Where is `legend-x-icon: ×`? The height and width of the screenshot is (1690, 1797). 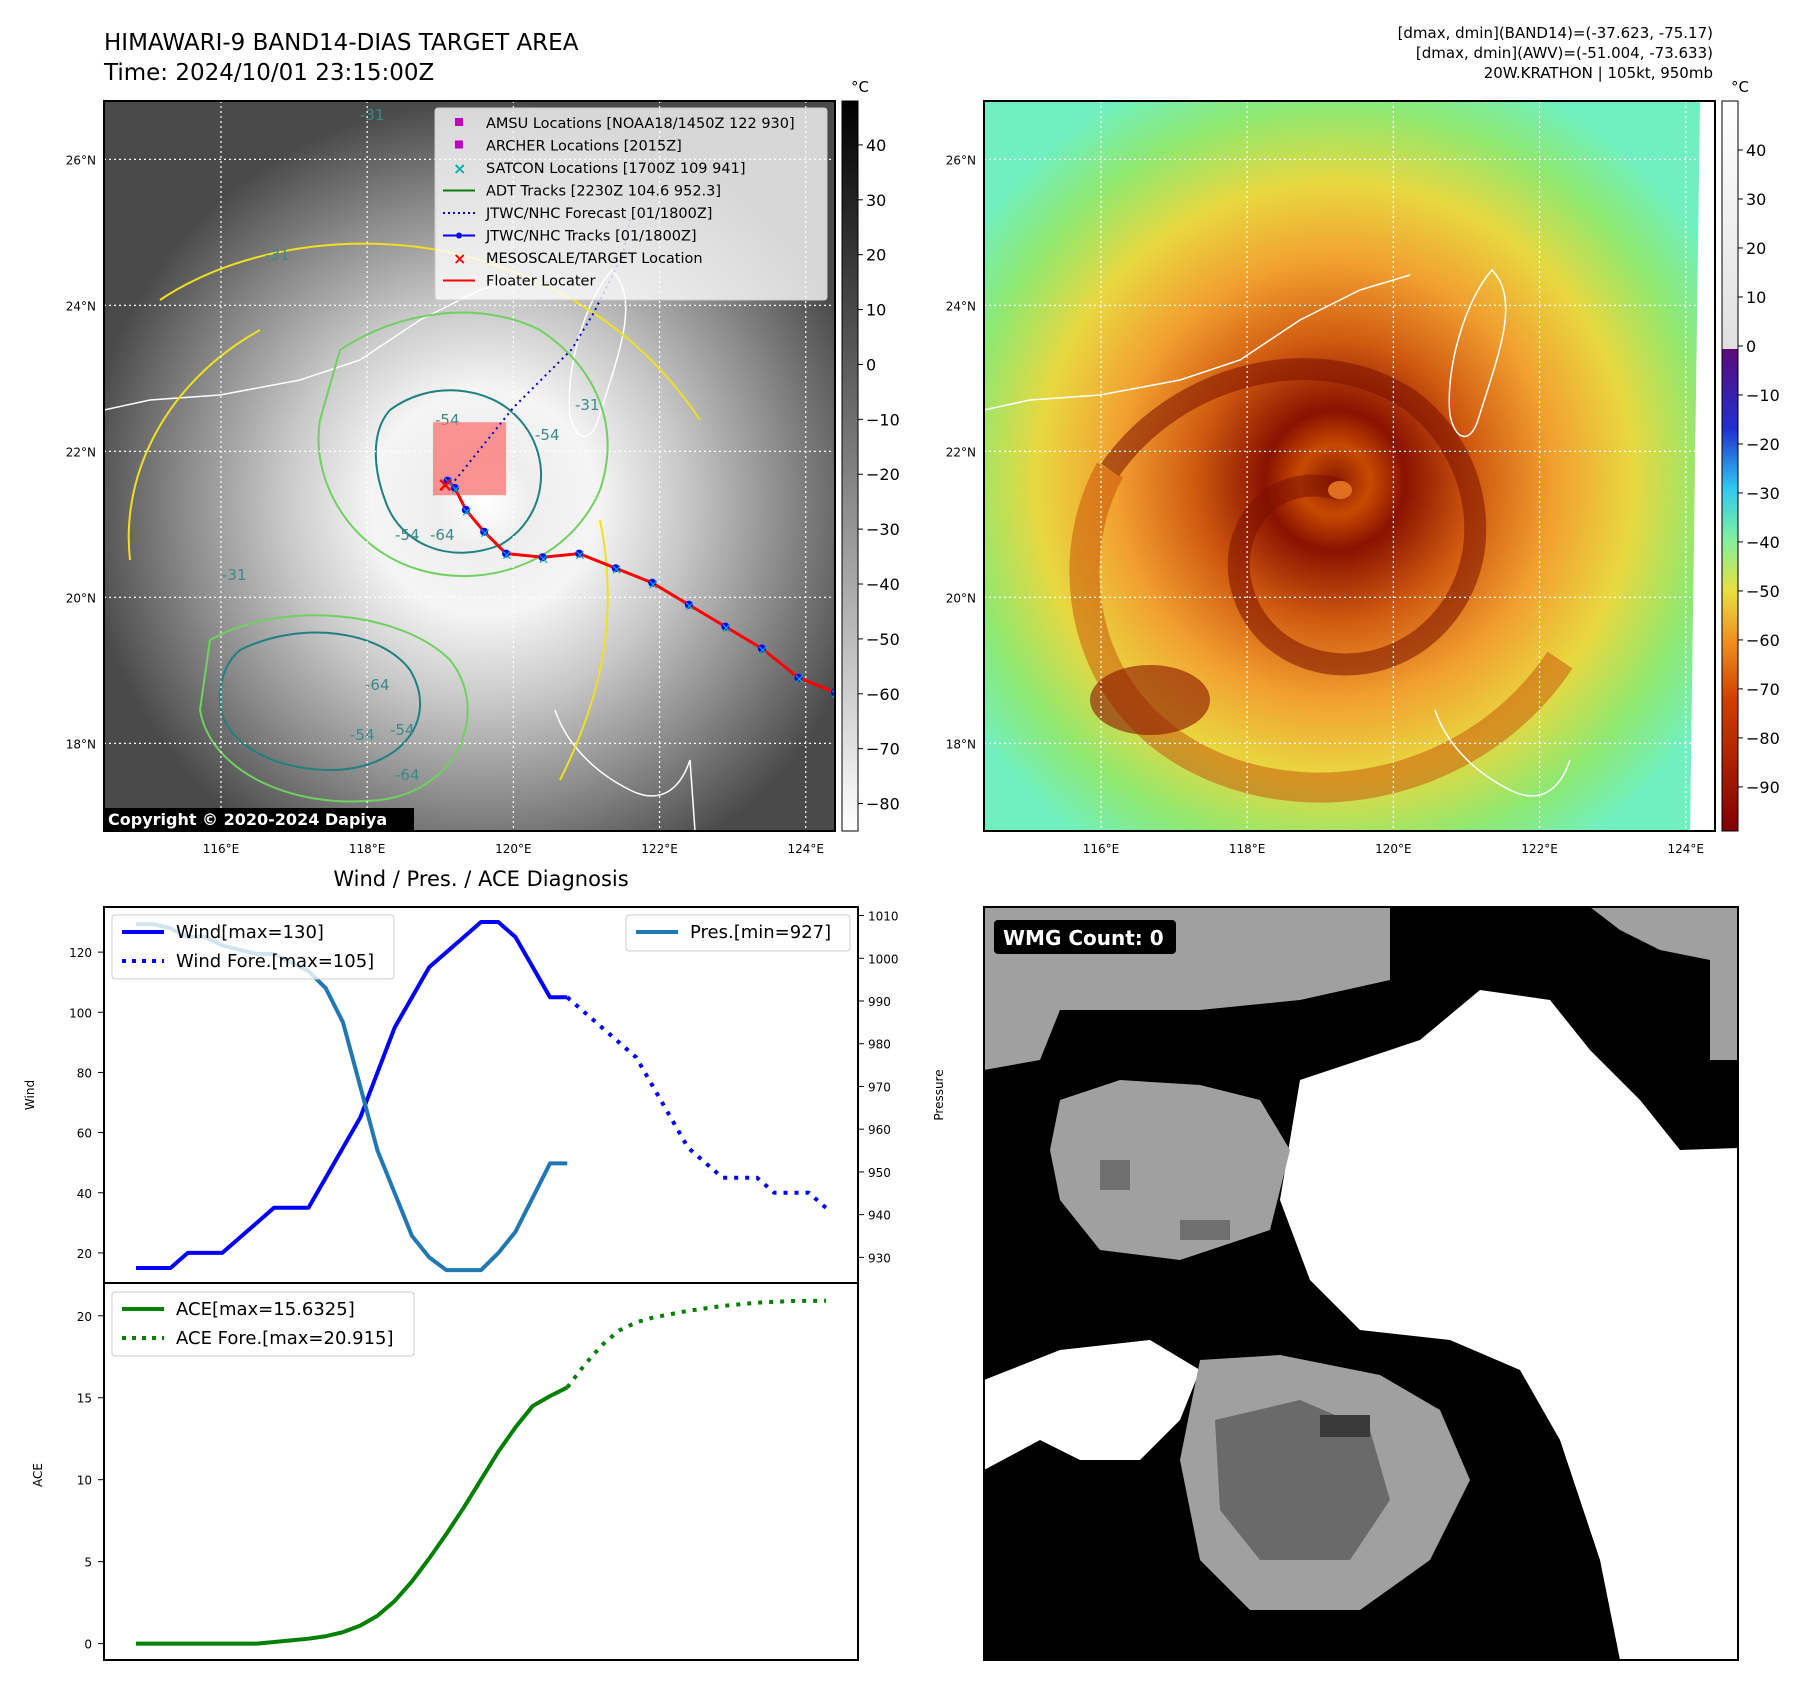 legend-x-icon: × is located at coordinates (459, 168).